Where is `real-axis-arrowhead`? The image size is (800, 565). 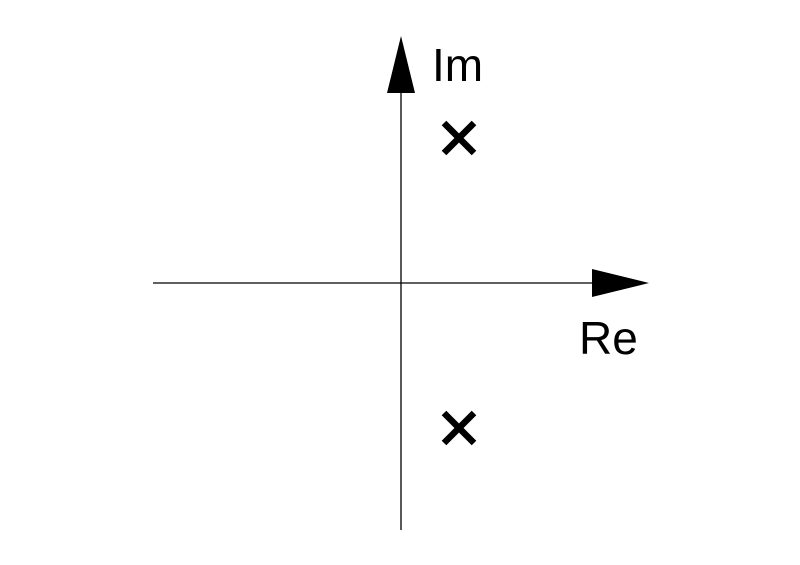
real-axis-arrowhead is located at coordinates (620, 283).